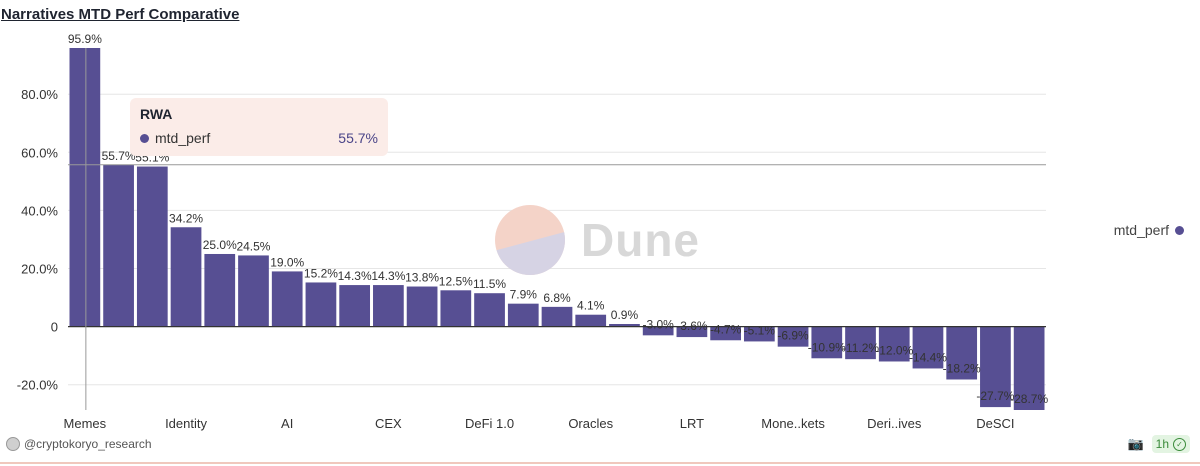 The height and width of the screenshot is (466, 1200). I want to click on x-tick-label: AI, so click(287, 423).